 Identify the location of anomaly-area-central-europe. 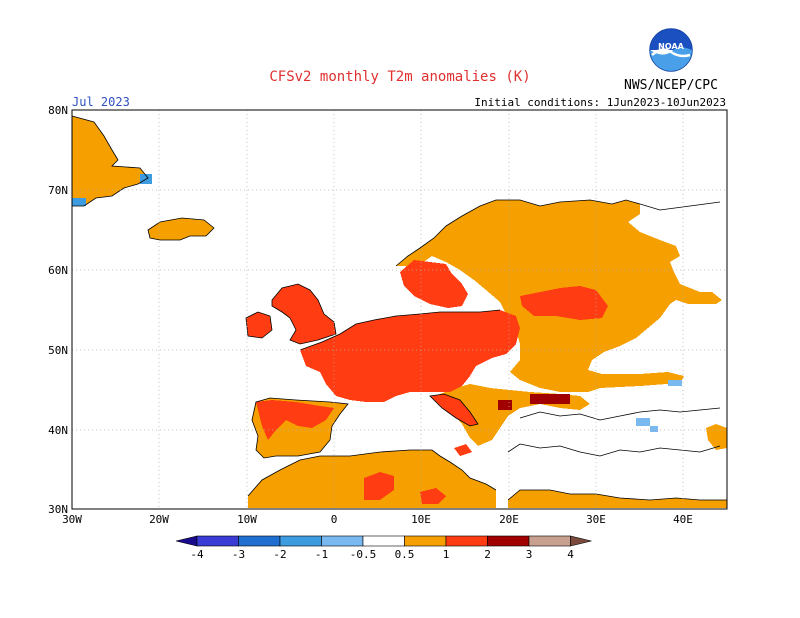
(410, 356).